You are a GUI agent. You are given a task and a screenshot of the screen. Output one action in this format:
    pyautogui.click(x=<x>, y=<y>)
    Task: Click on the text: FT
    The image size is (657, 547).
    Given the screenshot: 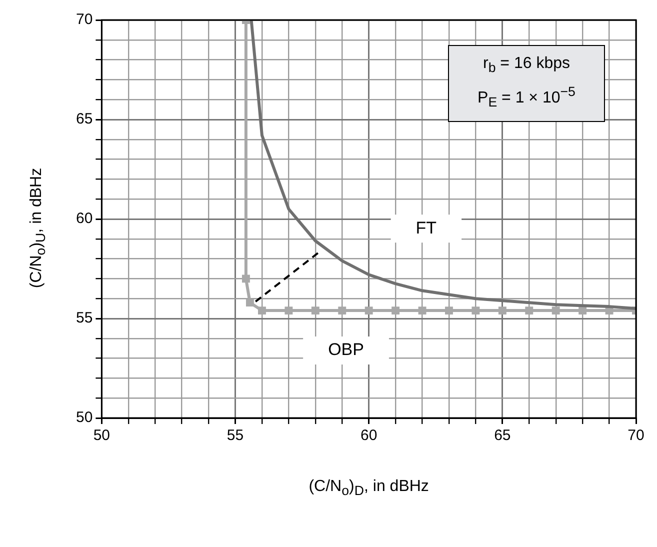 What is the action you would take?
    pyautogui.click(x=426, y=228)
    